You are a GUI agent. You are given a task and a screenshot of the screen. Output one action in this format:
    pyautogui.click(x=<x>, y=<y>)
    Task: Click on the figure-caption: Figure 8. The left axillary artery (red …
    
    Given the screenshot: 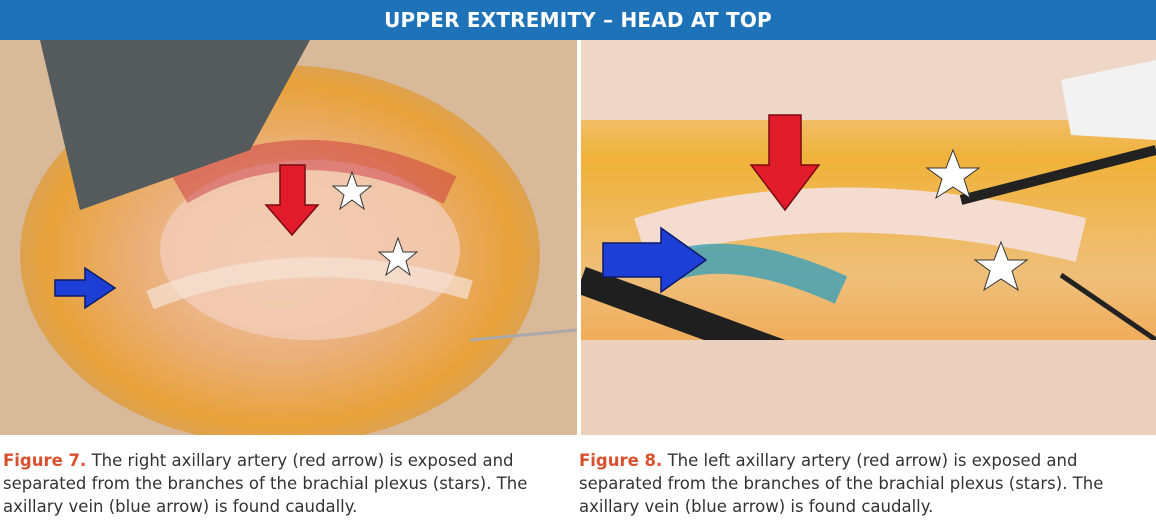 What is the action you would take?
    pyautogui.click(x=865, y=483)
    